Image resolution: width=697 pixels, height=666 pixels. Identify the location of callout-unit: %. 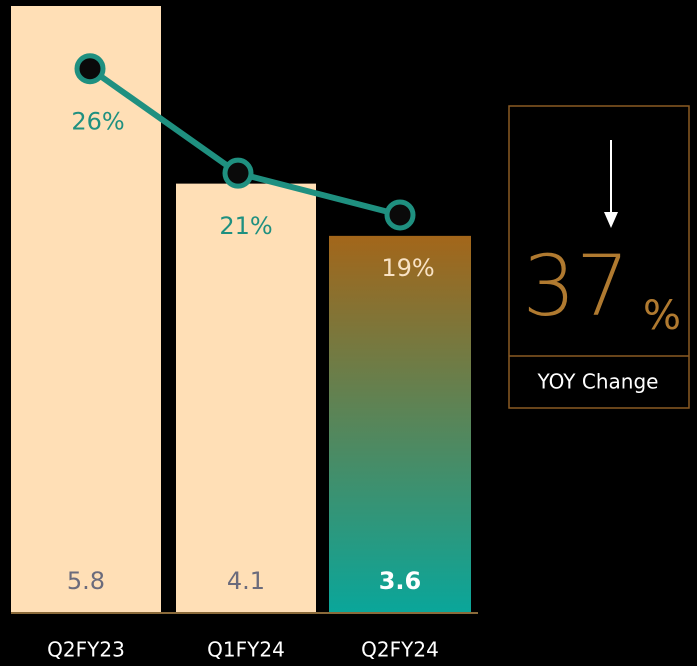
(662, 316).